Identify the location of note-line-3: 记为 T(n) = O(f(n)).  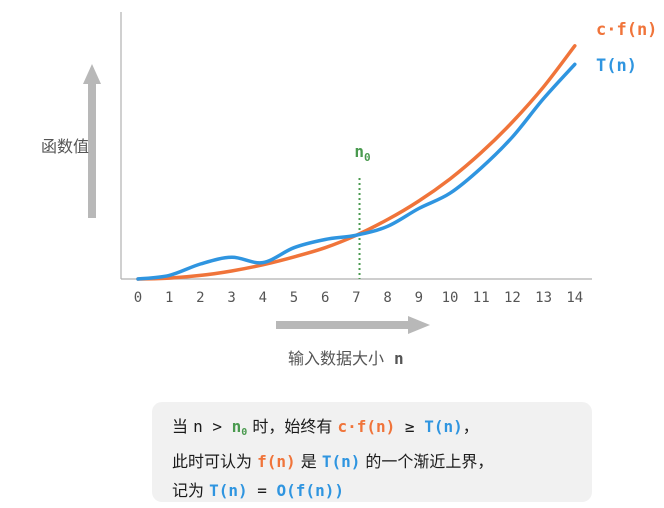
(375, 490).